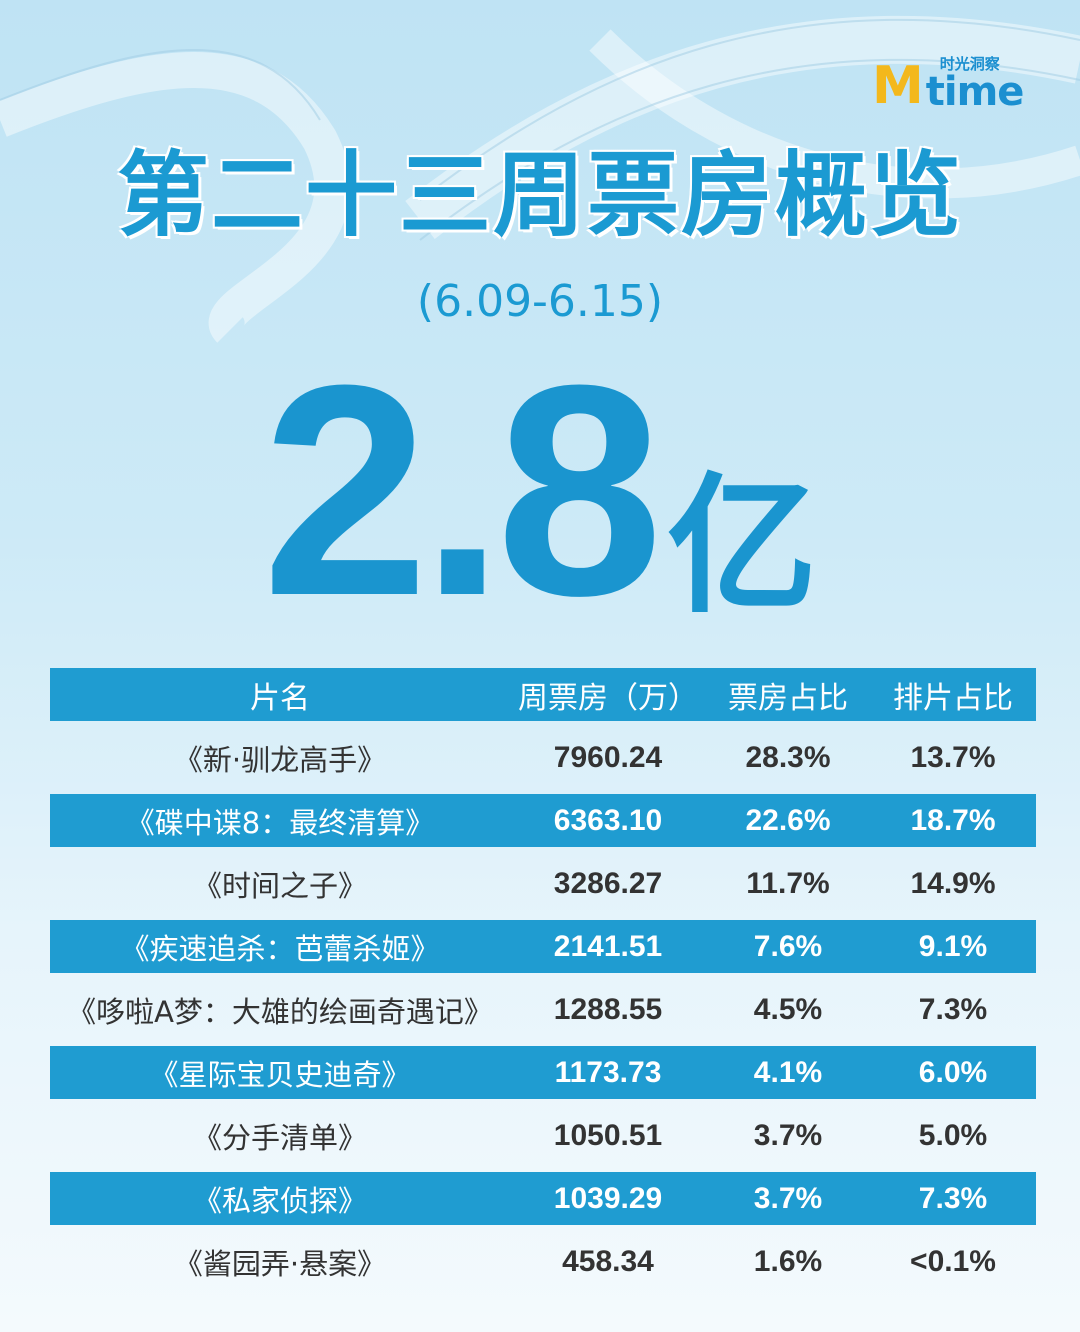 Image resolution: width=1080 pixels, height=1332 pixels. Describe the element at coordinates (280, 694) in the screenshot. I see `column-header: 片名` at that location.